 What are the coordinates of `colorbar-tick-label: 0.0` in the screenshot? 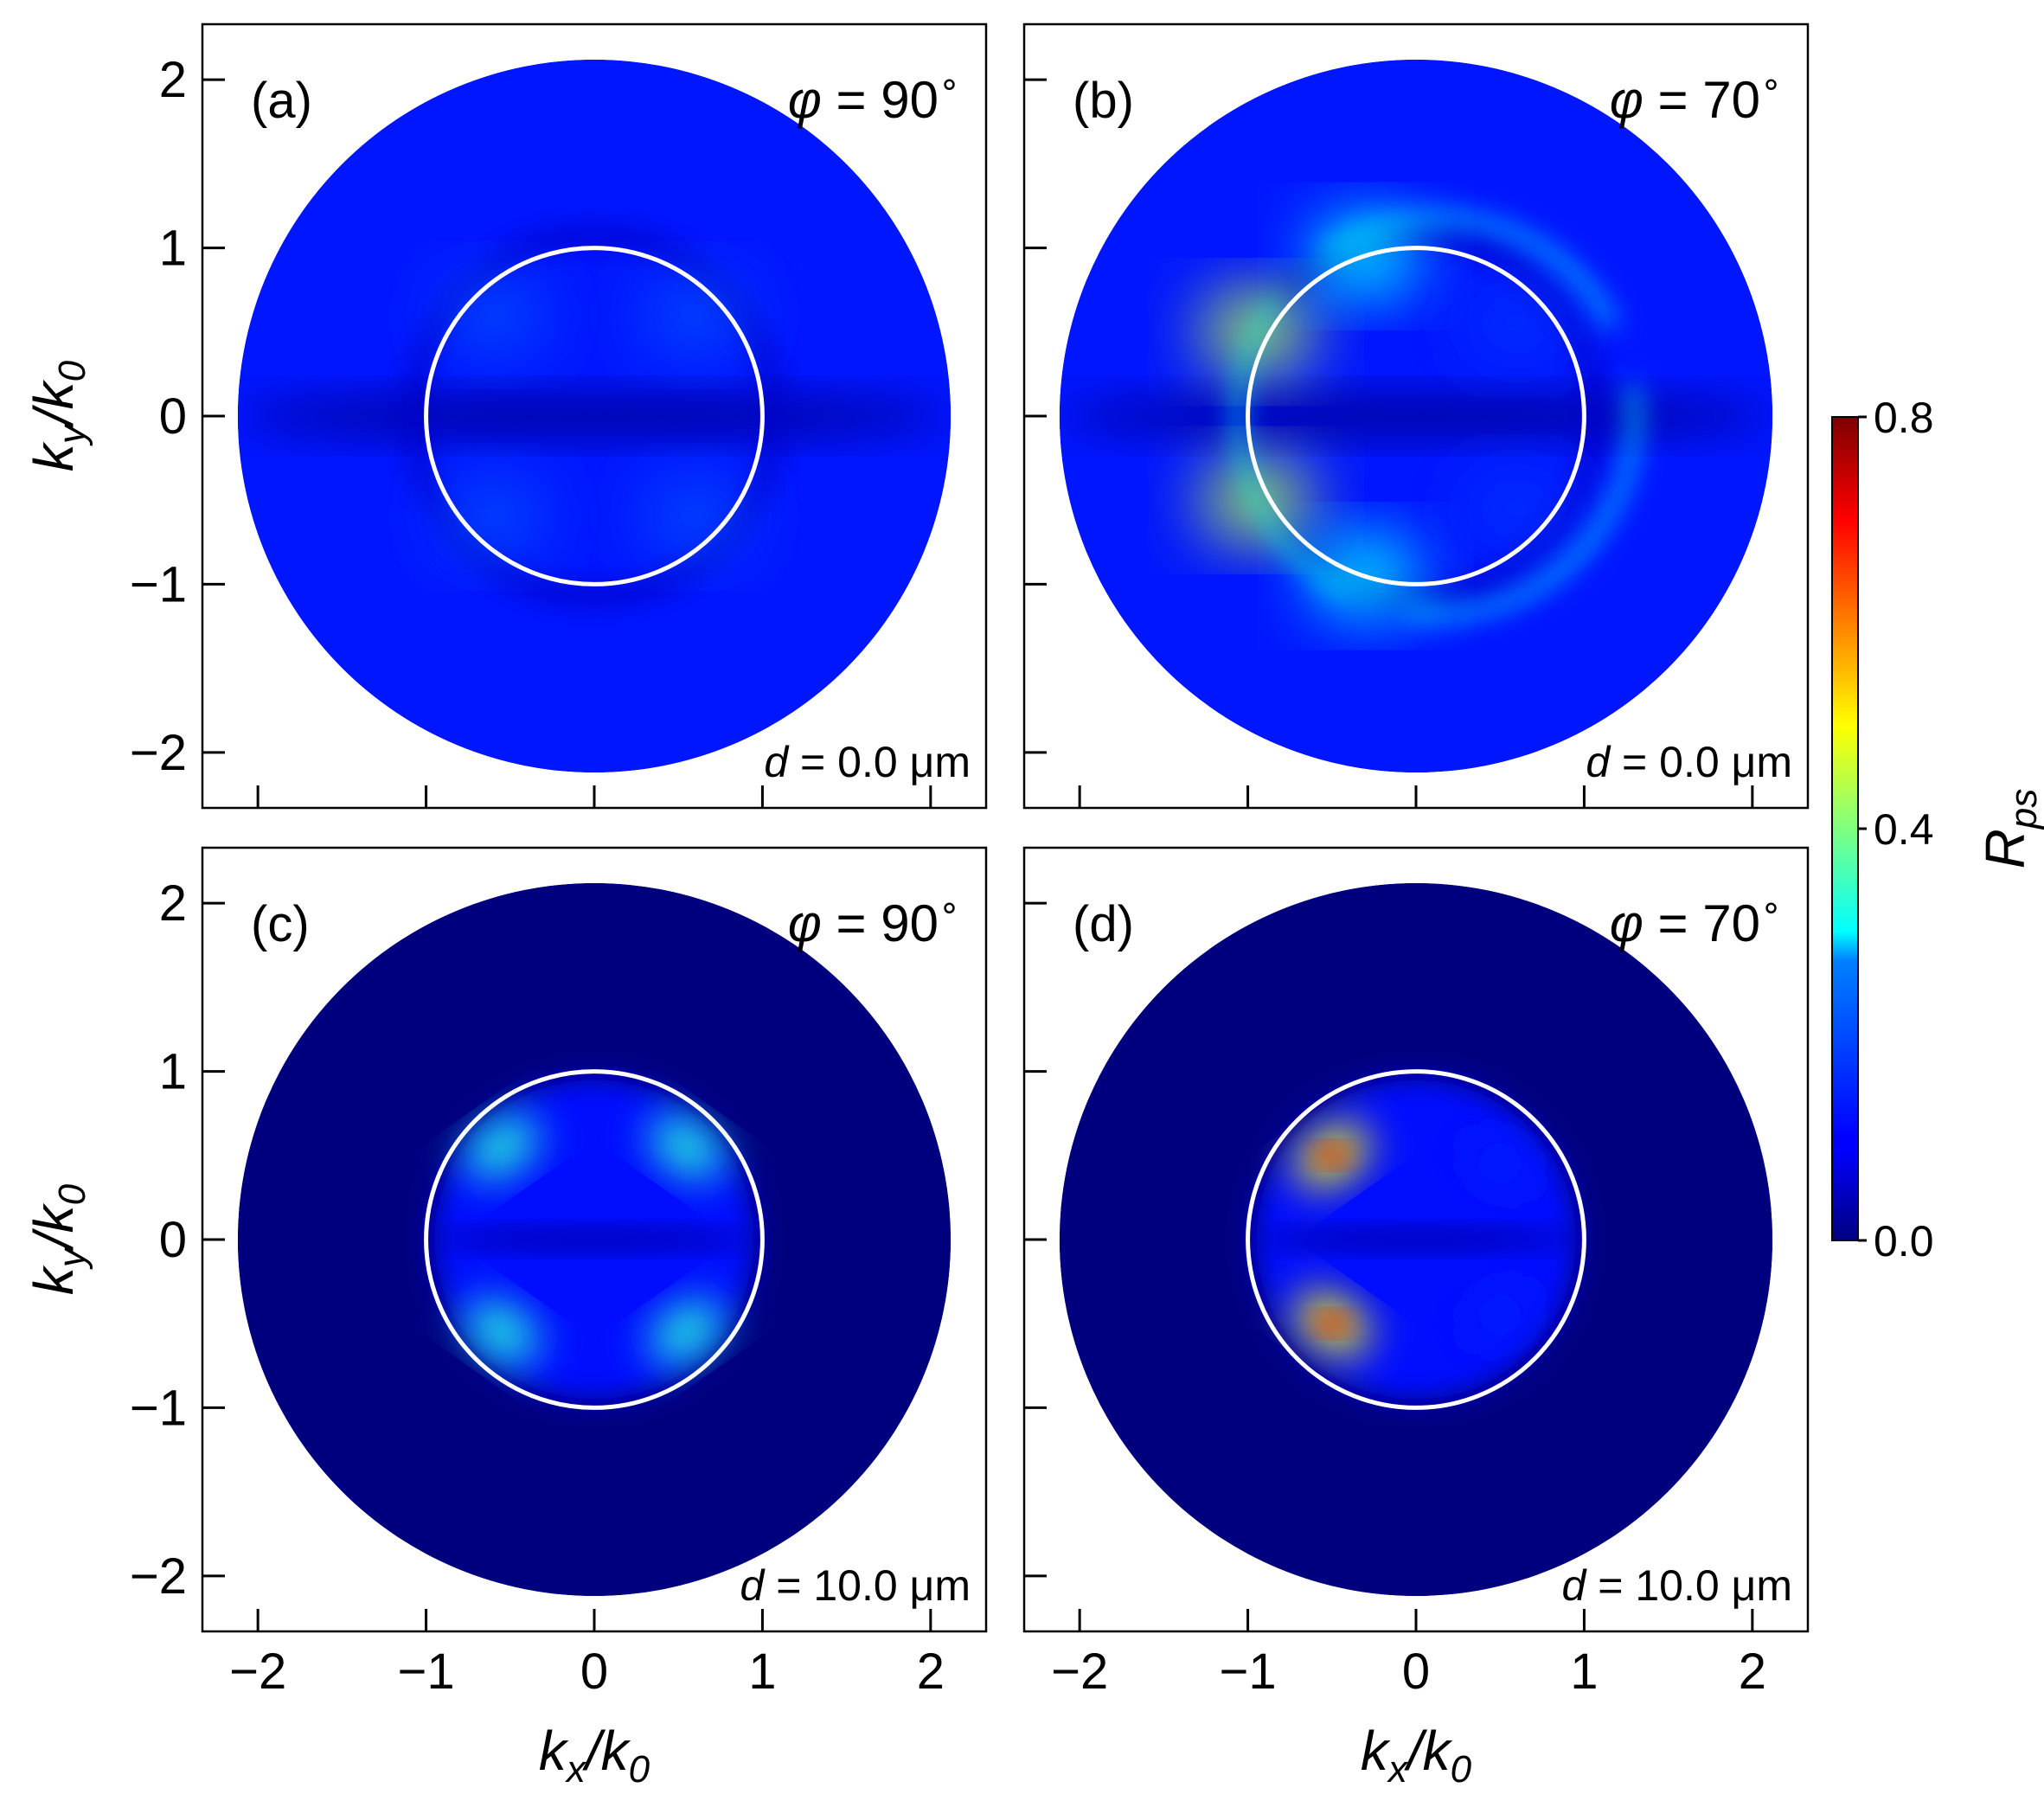 It's located at (1904, 1241).